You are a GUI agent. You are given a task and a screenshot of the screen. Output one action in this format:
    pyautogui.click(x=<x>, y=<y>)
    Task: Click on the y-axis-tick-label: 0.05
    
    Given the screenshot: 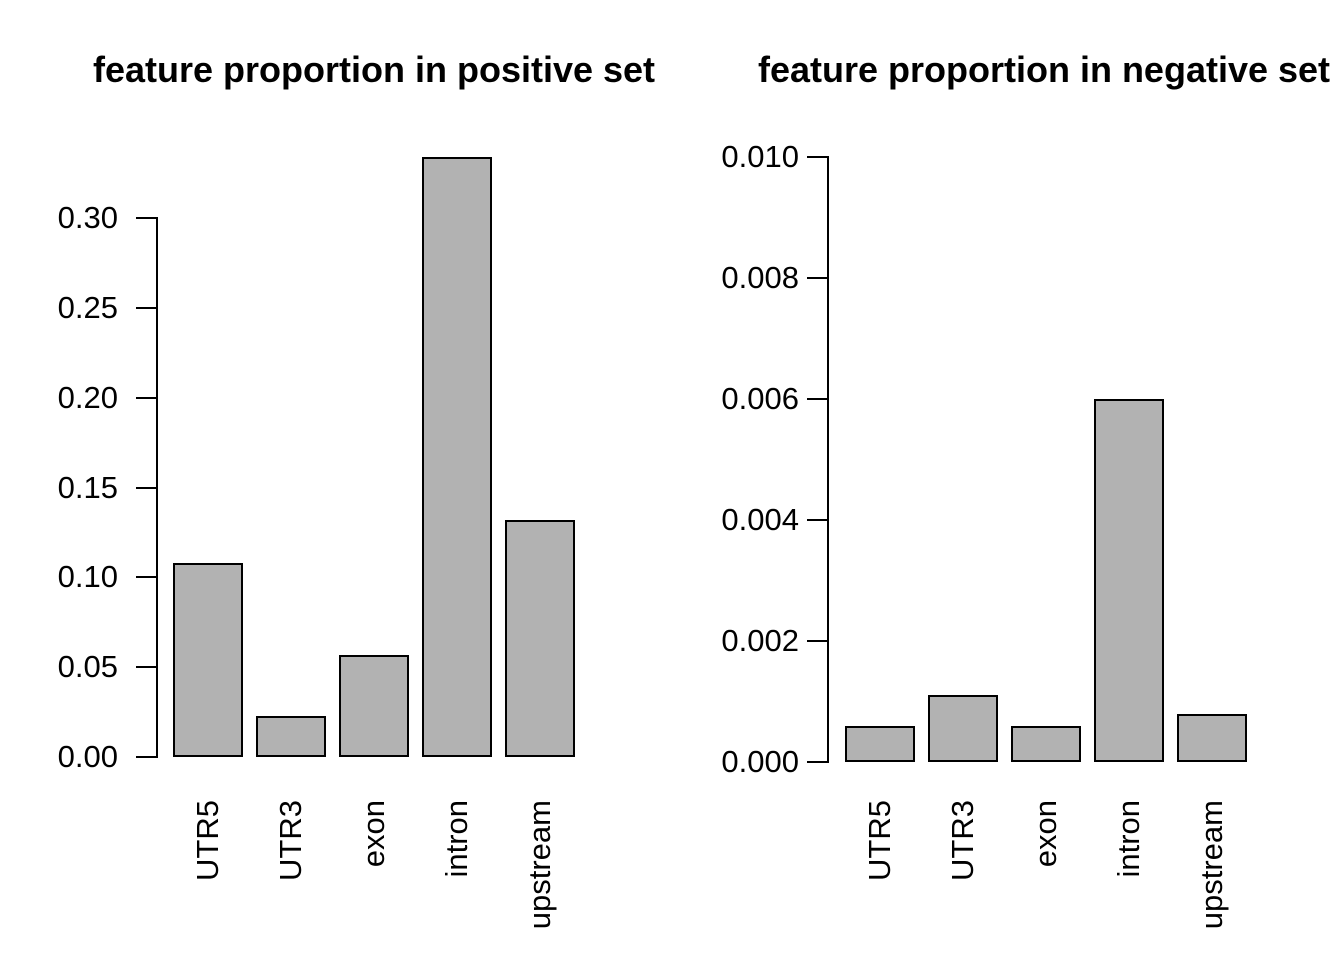 What is the action you would take?
    pyautogui.click(x=87, y=667)
    